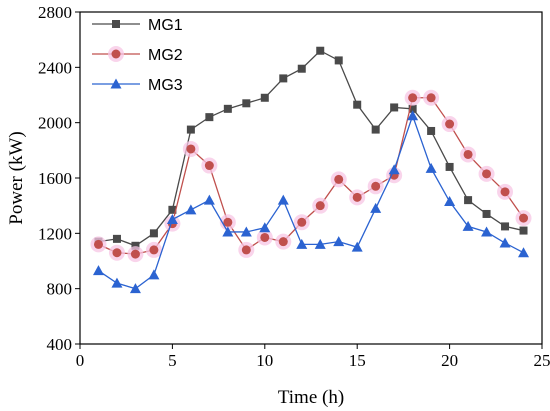 Image resolution: width=550 pixels, height=411 pixels. What do you see at coordinates (311, 397) in the screenshot?
I see `x-axis-title: Time (h)` at bounding box center [311, 397].